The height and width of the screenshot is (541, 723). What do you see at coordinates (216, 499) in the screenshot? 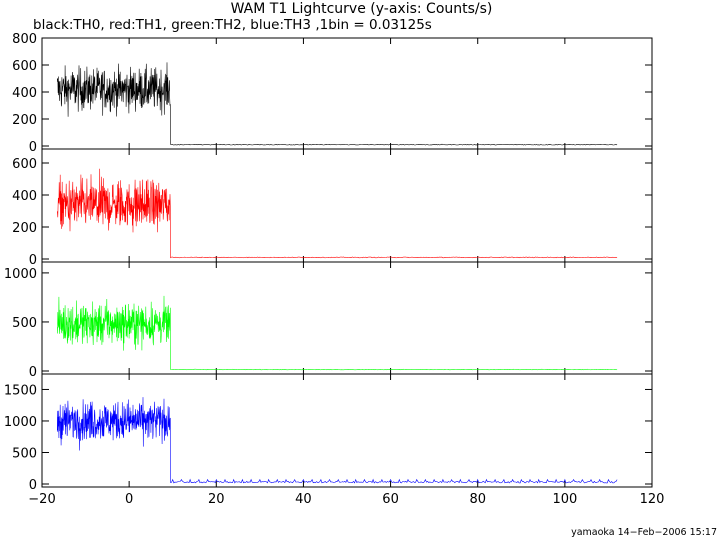
I see `x-tick-label: 20` at bounding box center [216, 499].